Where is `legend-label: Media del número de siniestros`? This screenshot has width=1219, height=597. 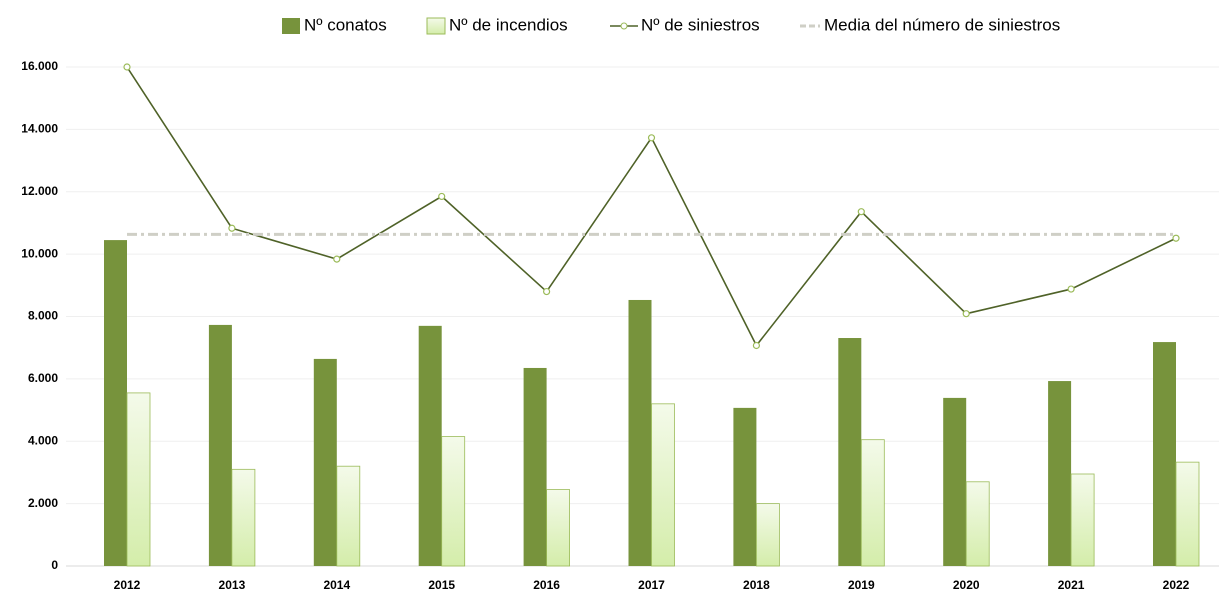
legend-label: Media del número de siniestros is located at coordinates (942, 24).